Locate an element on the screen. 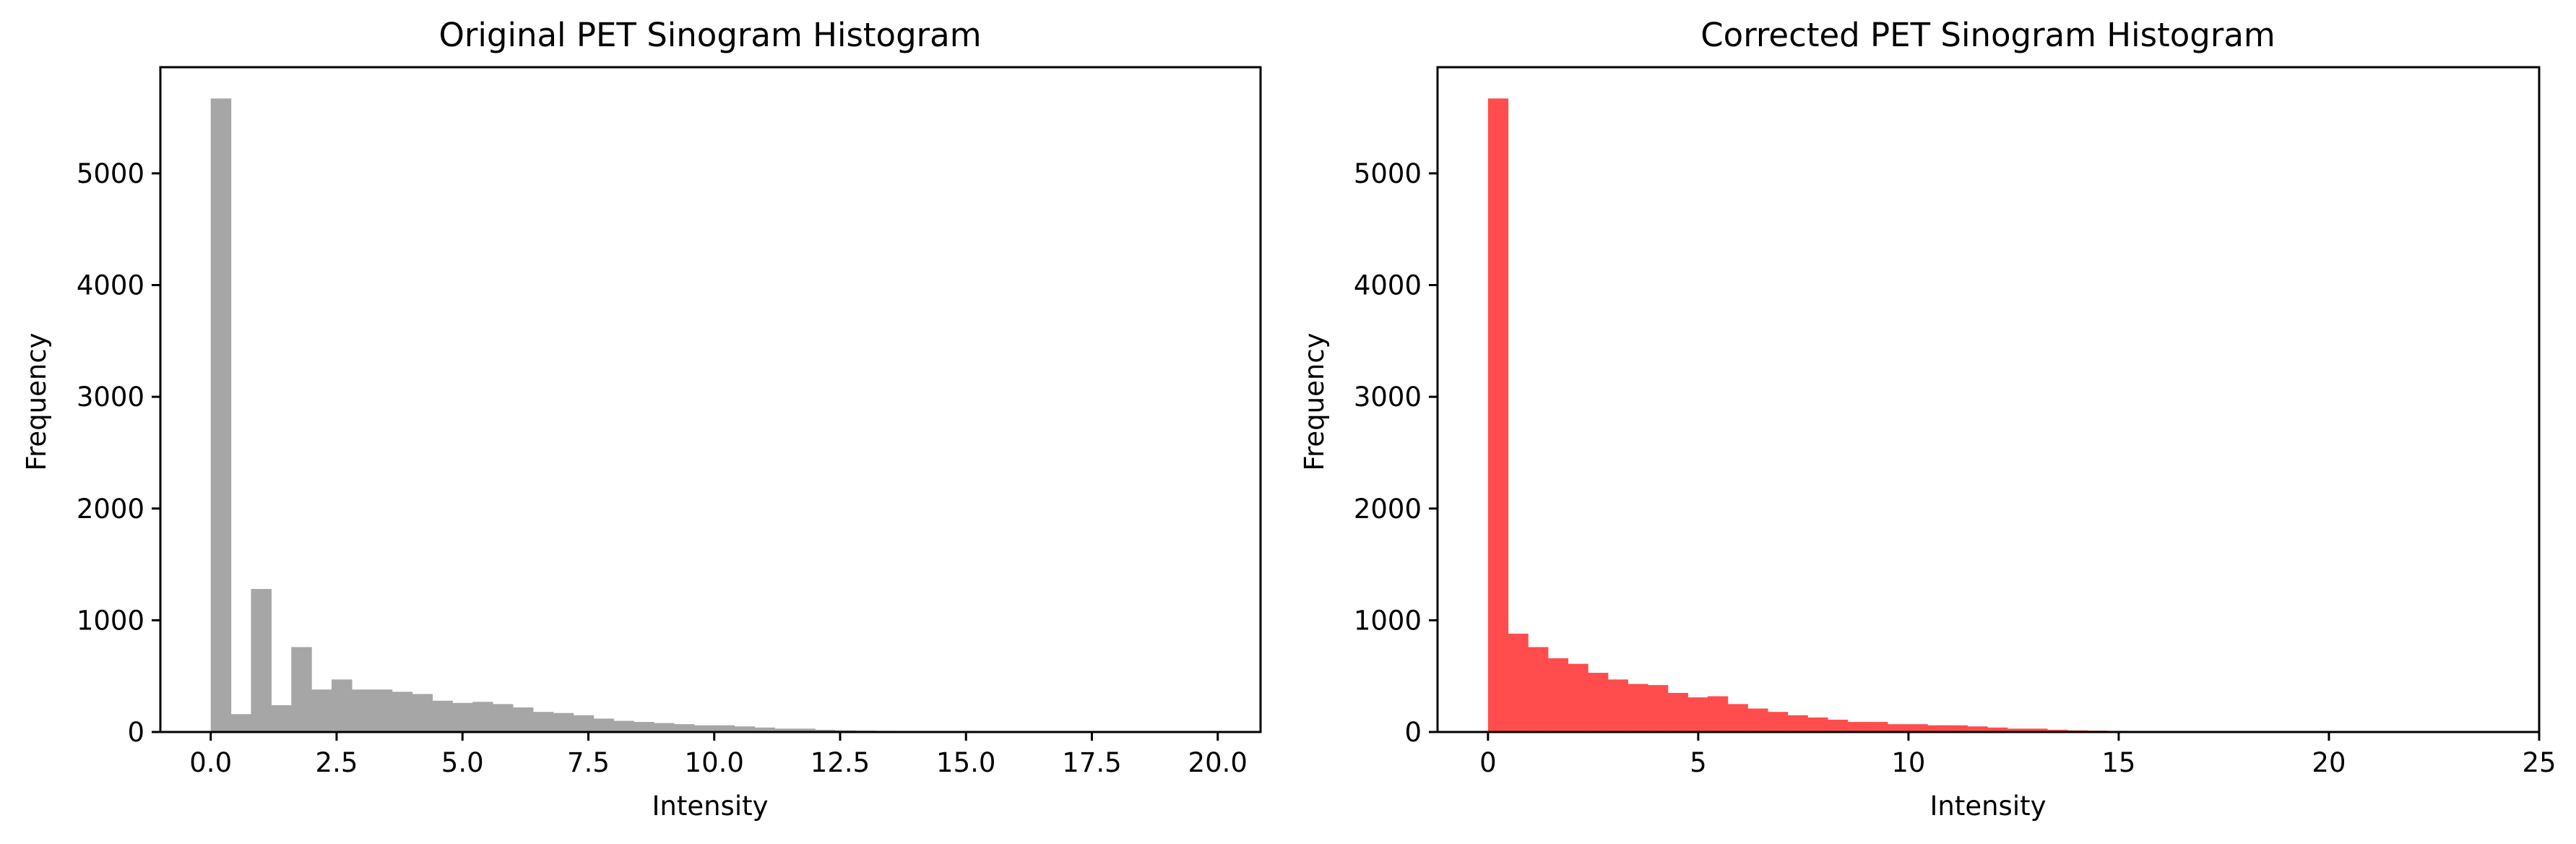 This screenshot has height=844, width=2576. x-tick-label: 15.0 is located at coordinates (965, 762).